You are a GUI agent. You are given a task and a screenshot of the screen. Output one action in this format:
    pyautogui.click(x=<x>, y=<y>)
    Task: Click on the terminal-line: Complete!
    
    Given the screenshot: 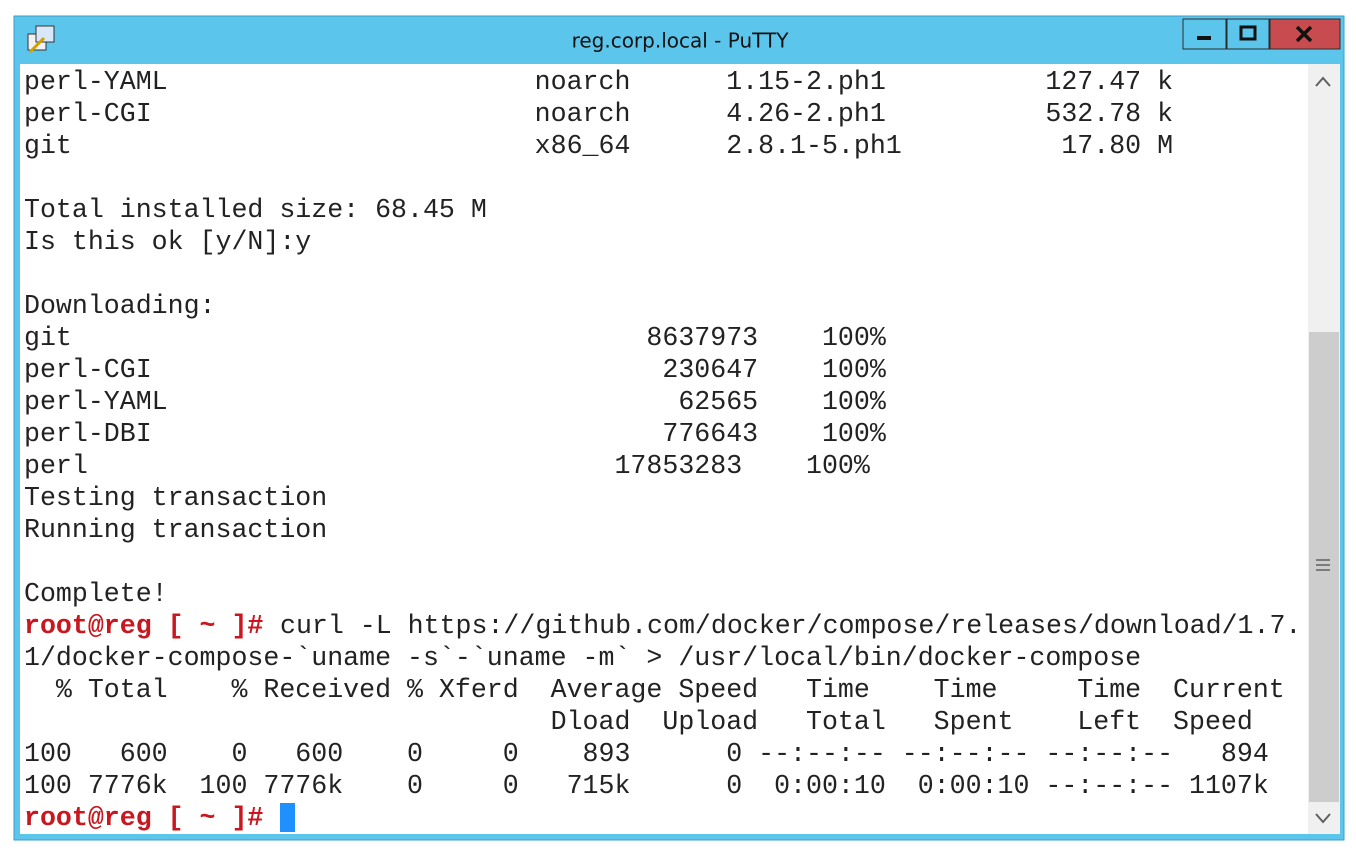 What is the action you would take?
    pyautogui.click(x=96, y=594)
    